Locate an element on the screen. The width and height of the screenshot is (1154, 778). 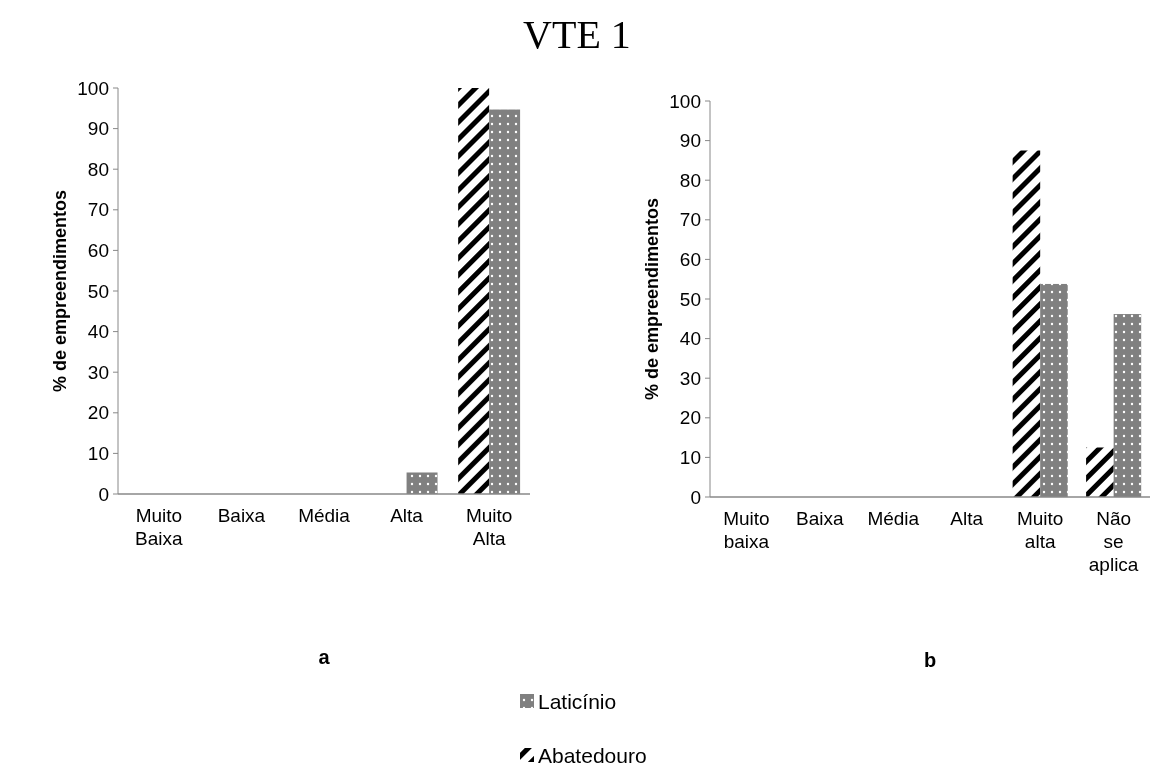
x-tick-label: Muito Baixa is located at coordinates (159, 527).